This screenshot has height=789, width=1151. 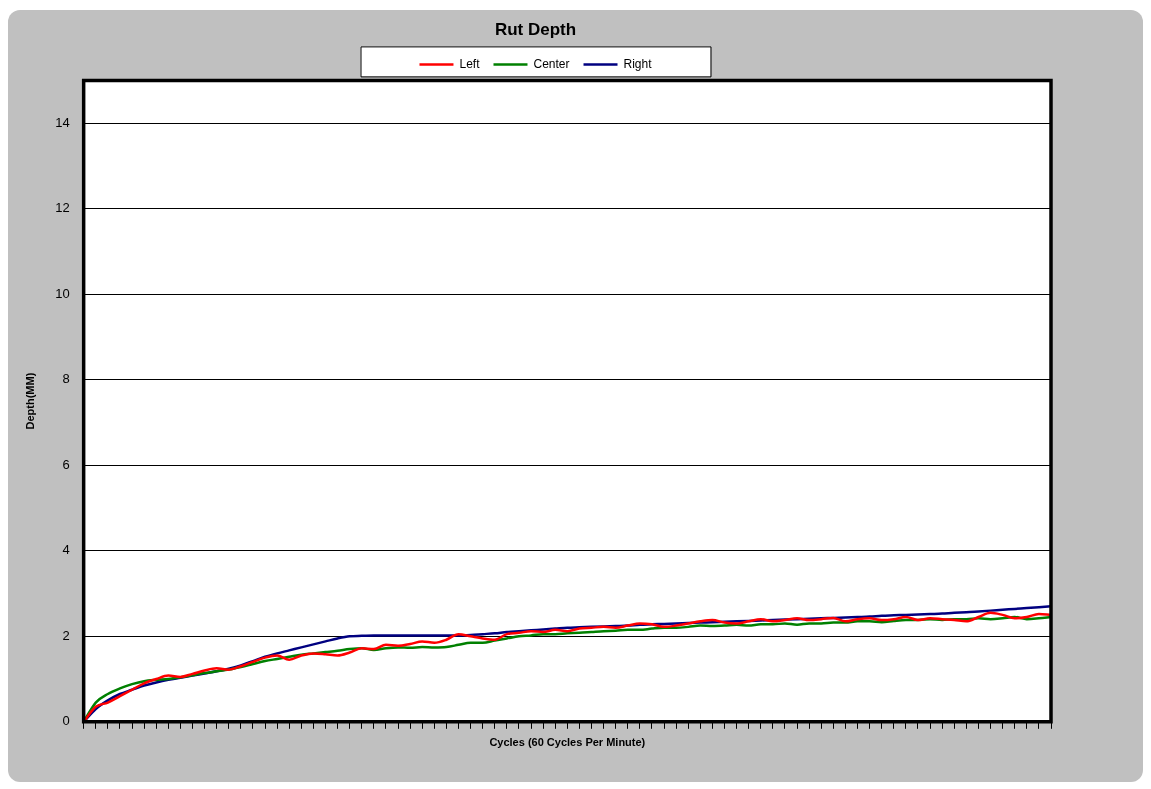 What do you see at coordinates (470, 63) in the screenshot?
I see `legend-label: Left` at bounding box center [470, 63].